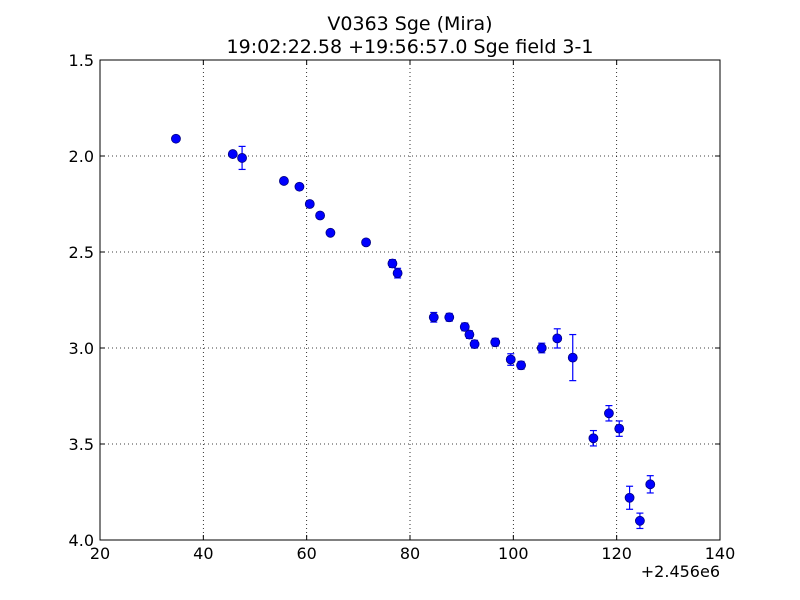 The width and height of the screenshot is (800, 600). I want to click on y-tick-label: 2.0, so click(81, 156).